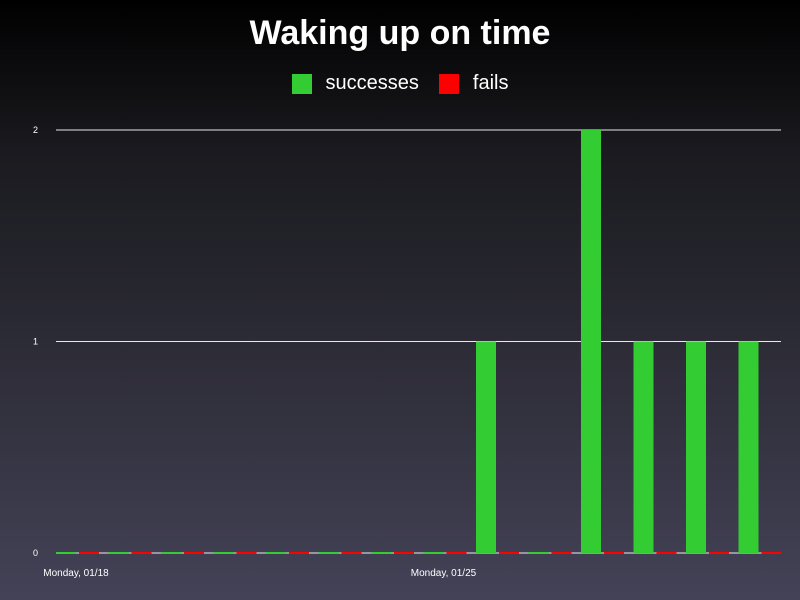  Describe the element at coordinates (301, 83) in the screenshot. I see `legend-swatch-successes` at that location.